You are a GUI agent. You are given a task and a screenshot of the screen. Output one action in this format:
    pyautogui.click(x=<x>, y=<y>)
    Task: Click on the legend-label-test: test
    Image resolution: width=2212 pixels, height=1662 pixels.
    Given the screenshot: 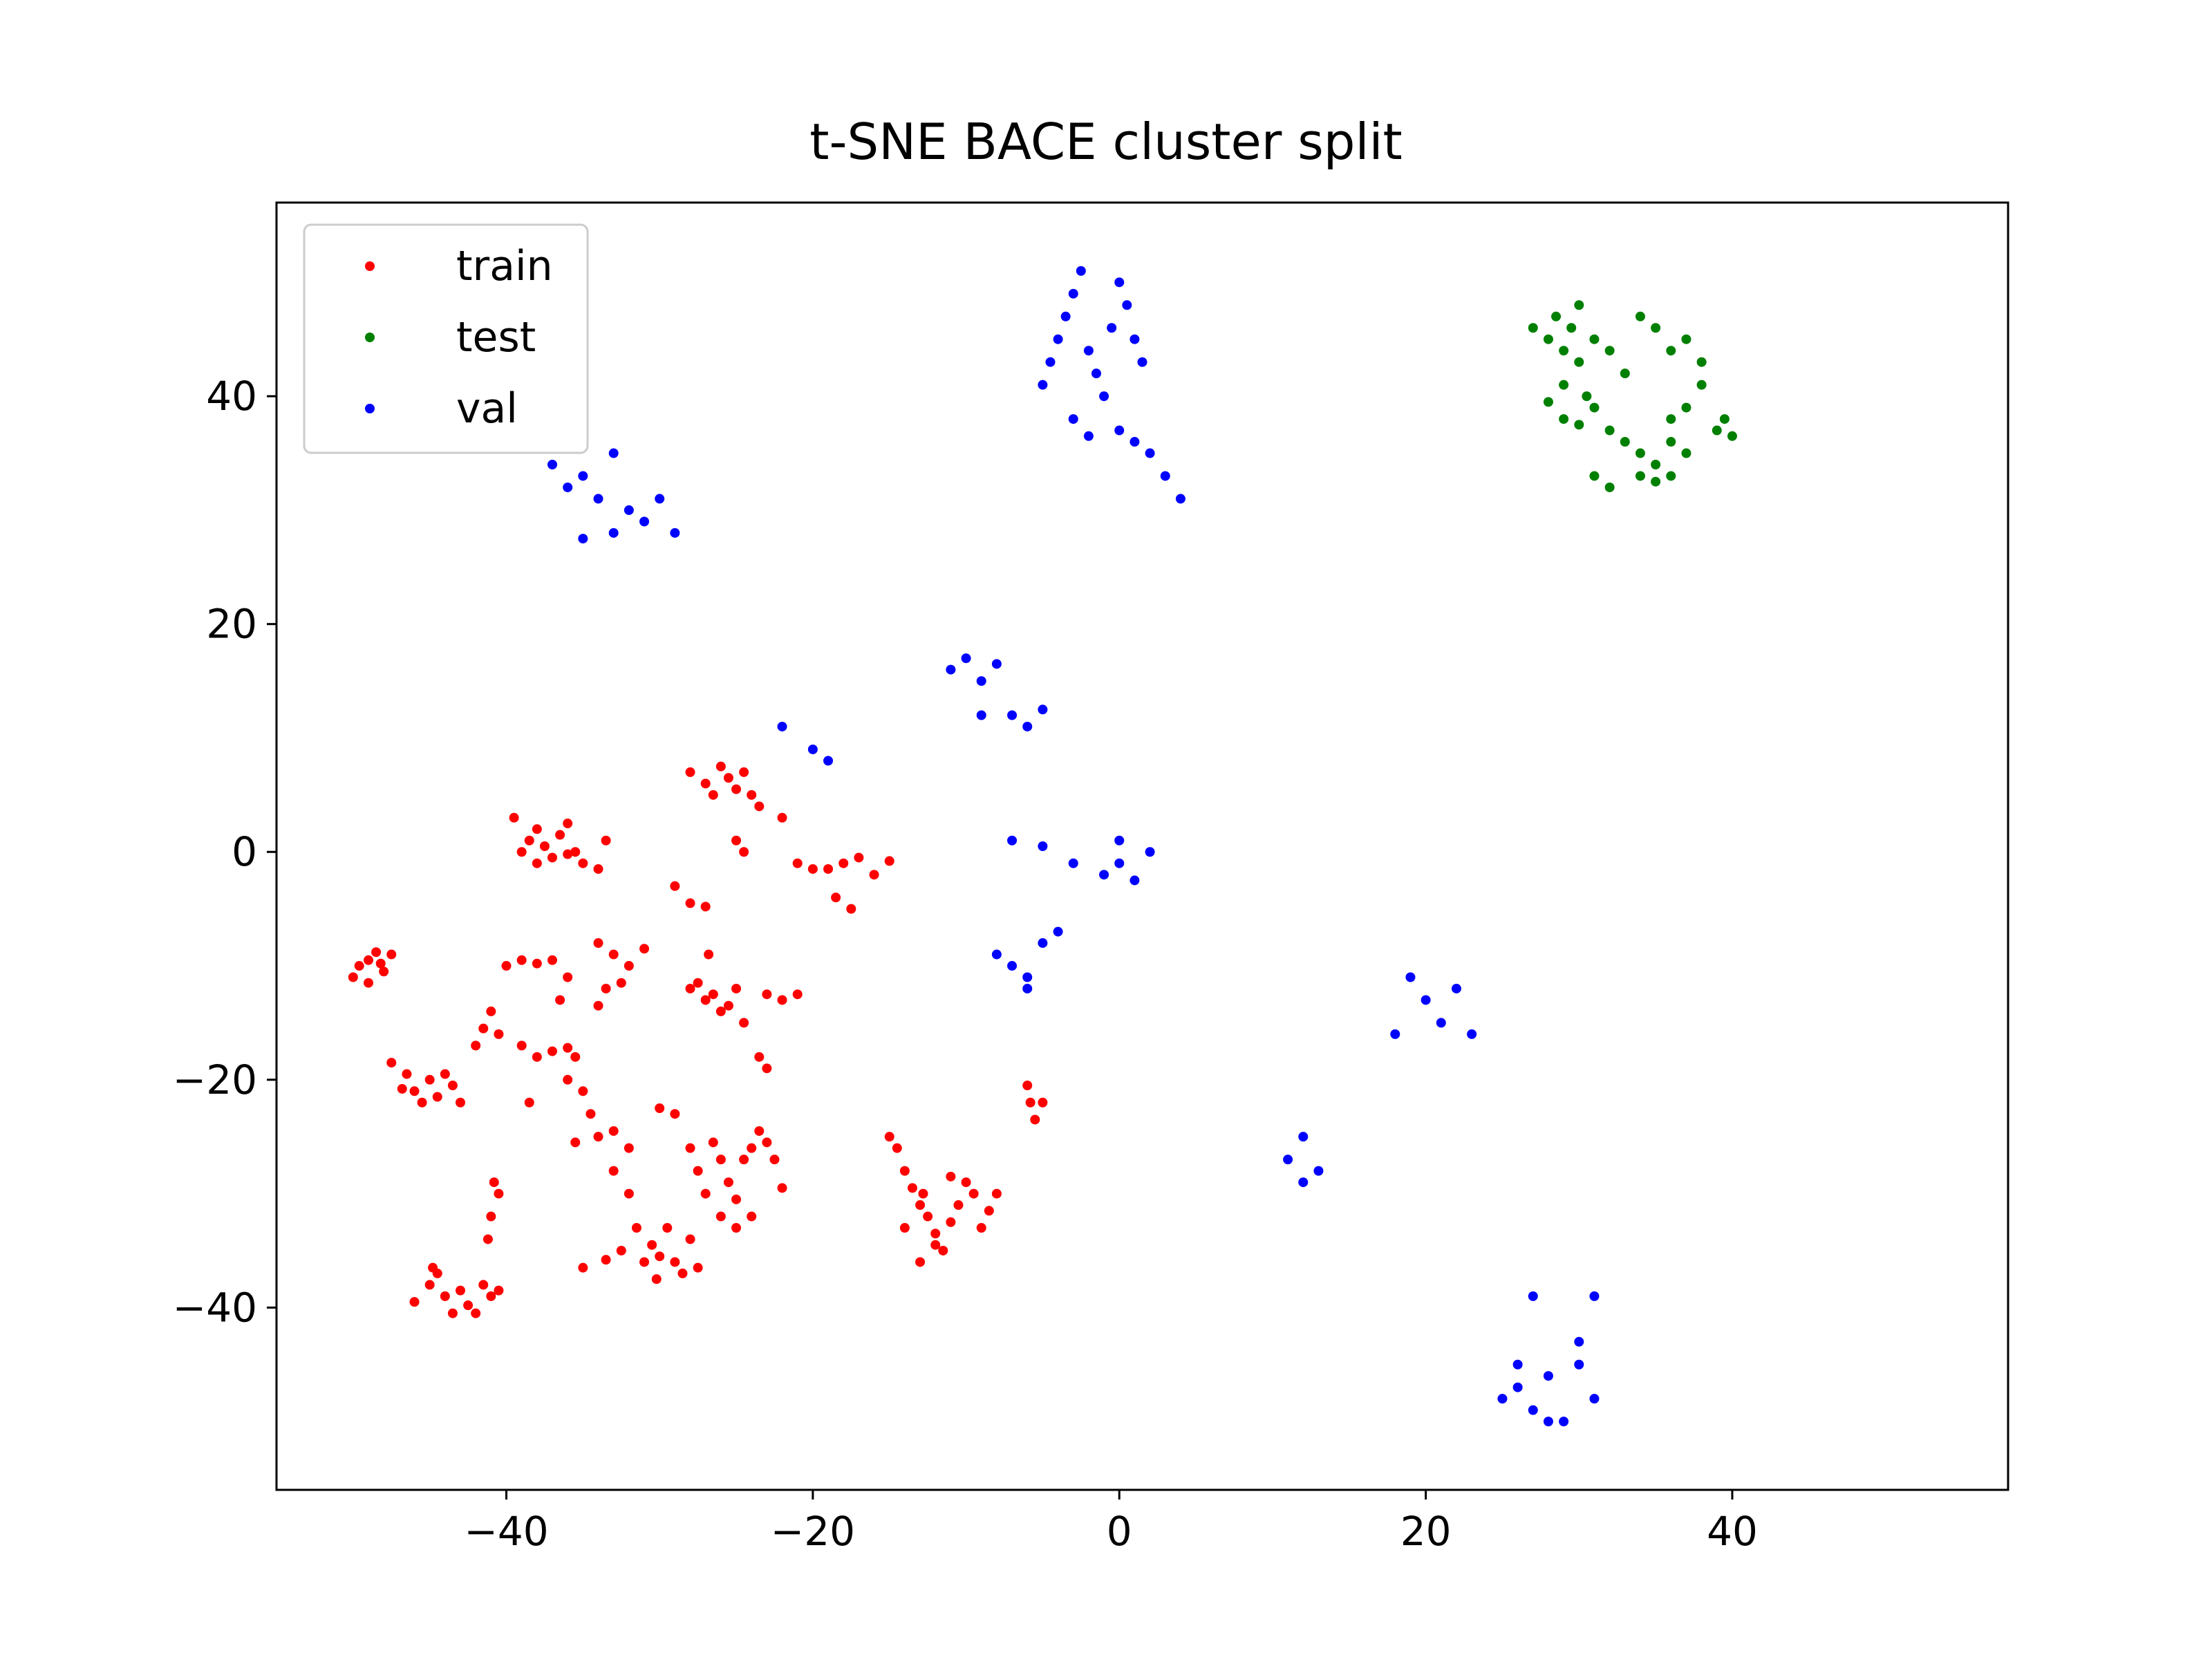 What is the action you would take?
    pyautogui.click(x=496, y=338)
    